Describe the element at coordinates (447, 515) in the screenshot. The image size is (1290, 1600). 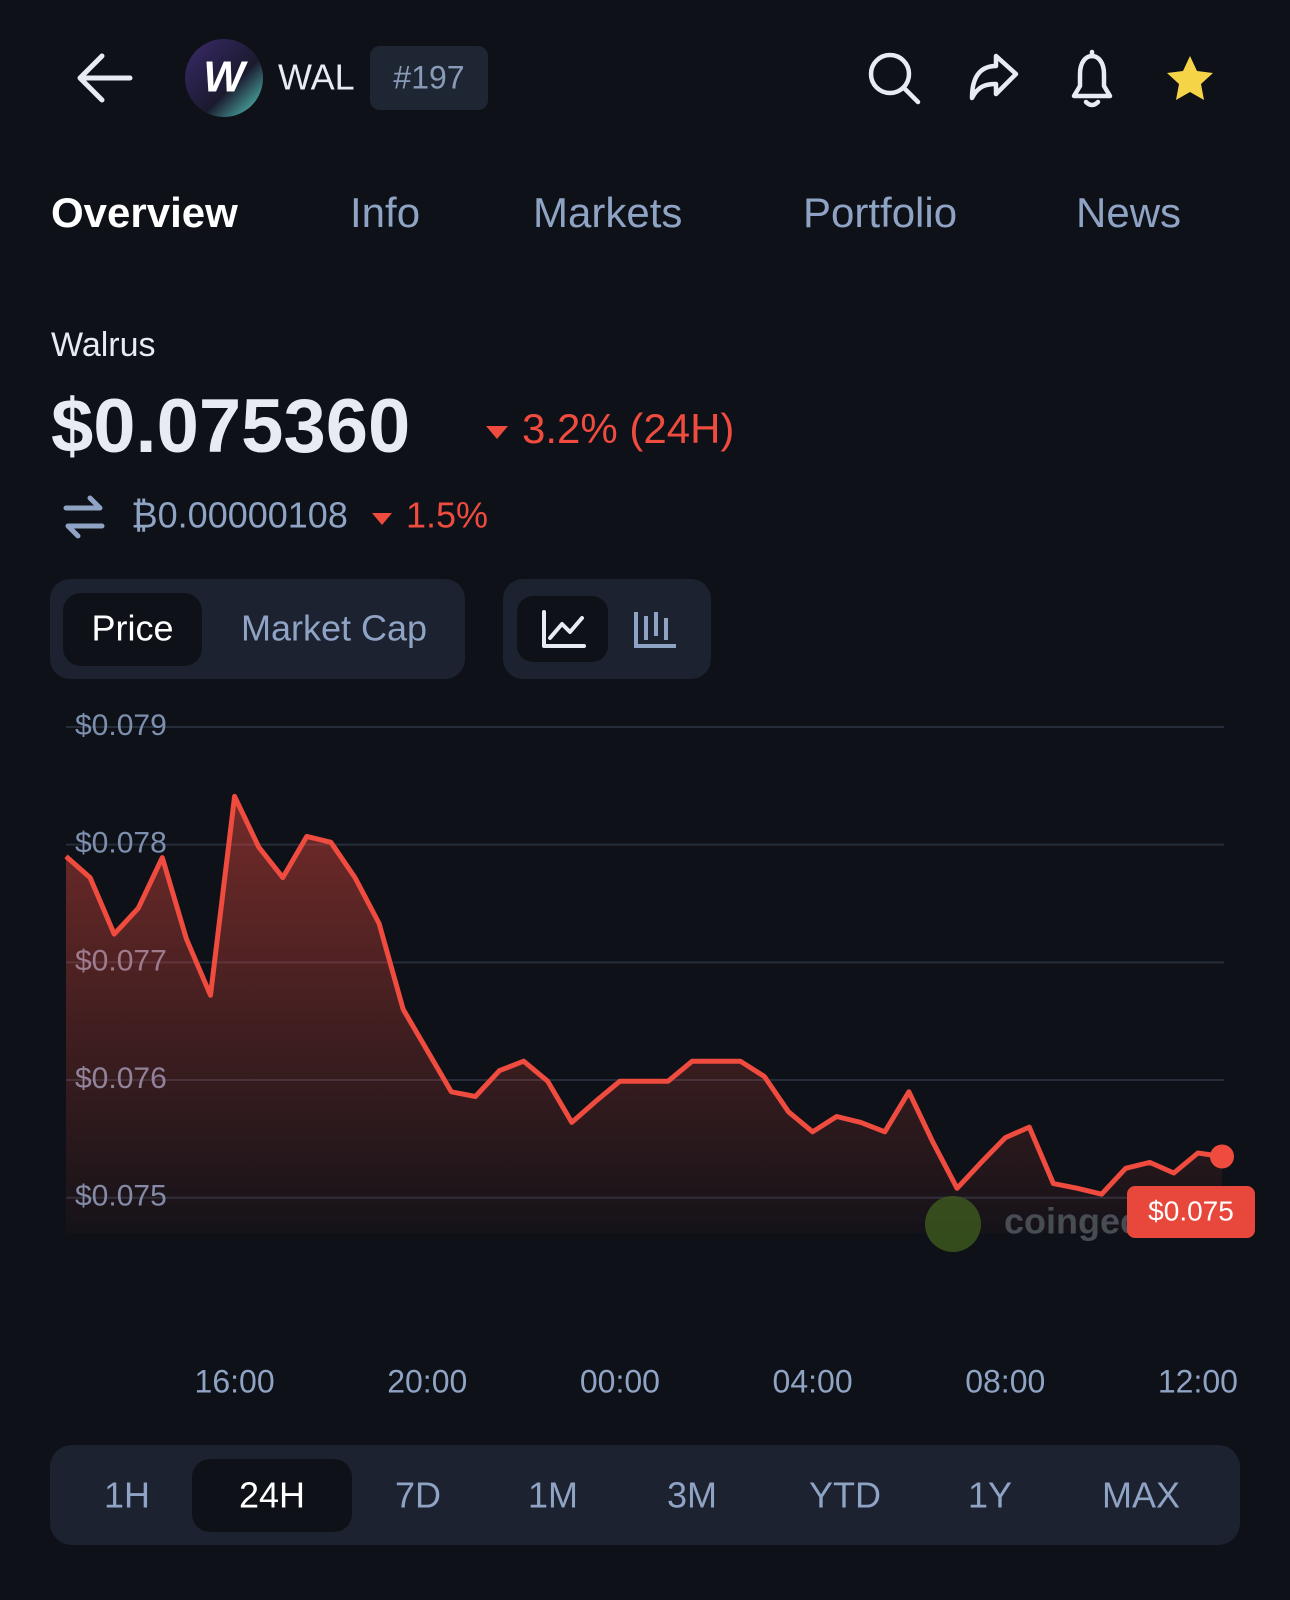
I see `btc-change: 1.5%` at that location.